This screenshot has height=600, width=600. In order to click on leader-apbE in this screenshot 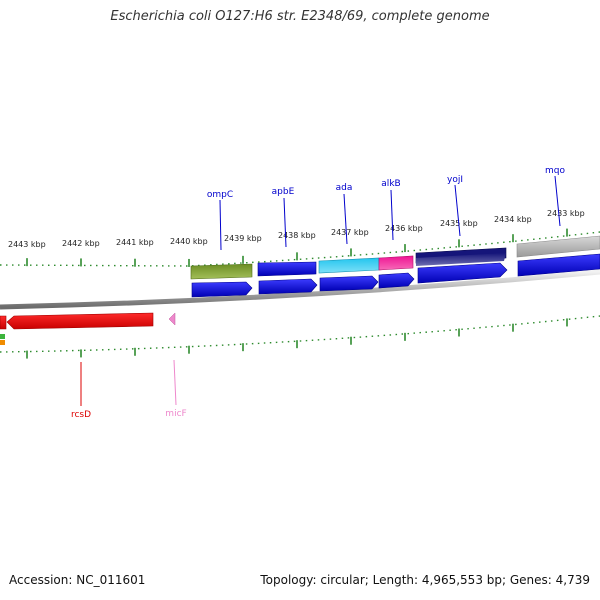, I will do `click(285, 222)`.